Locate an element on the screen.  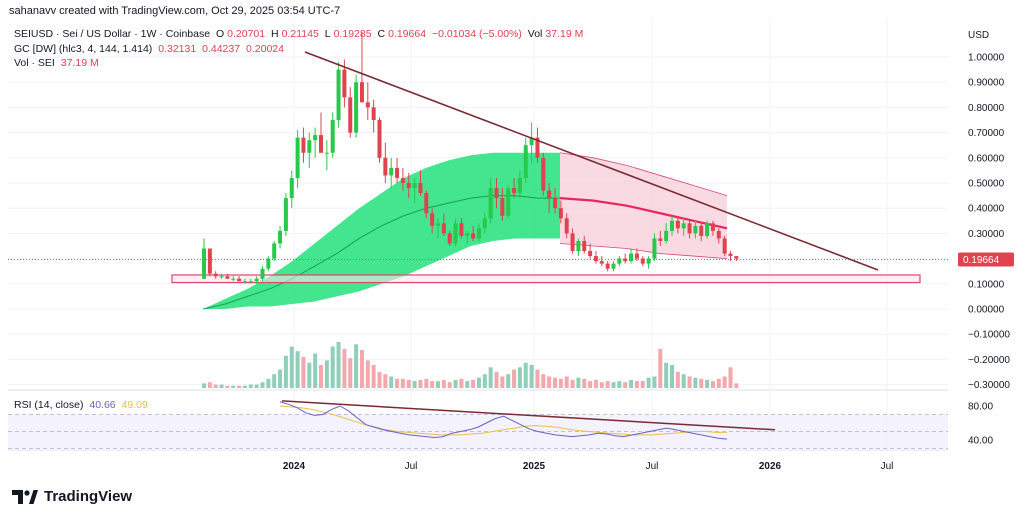
high-value: 0.21145 is located at coordinates (300, 34).